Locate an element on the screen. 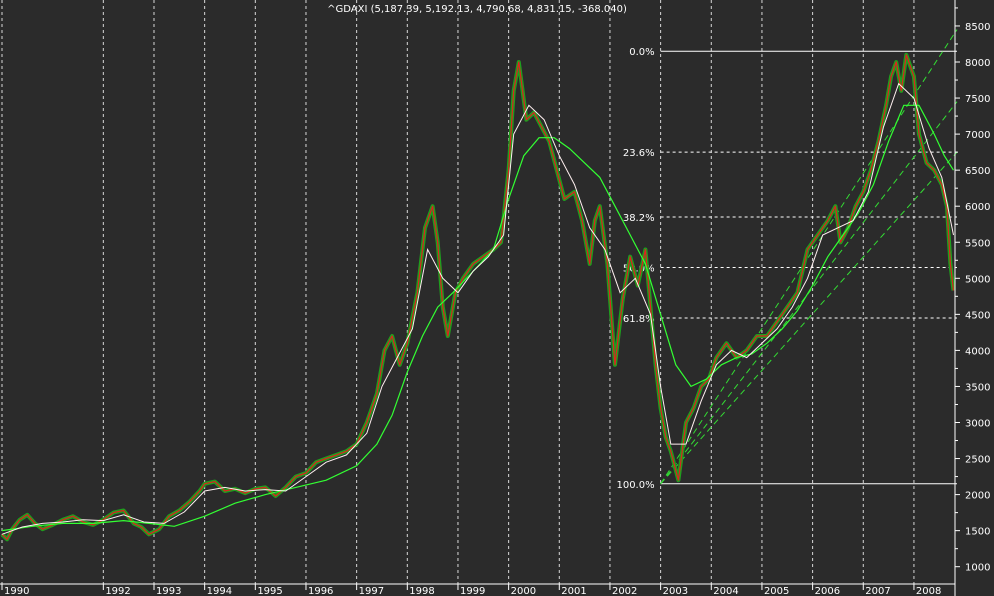 The width and height of the screenshot is (994, 596). fib-level-label: 50.0% is located at coordinates (639, 268).